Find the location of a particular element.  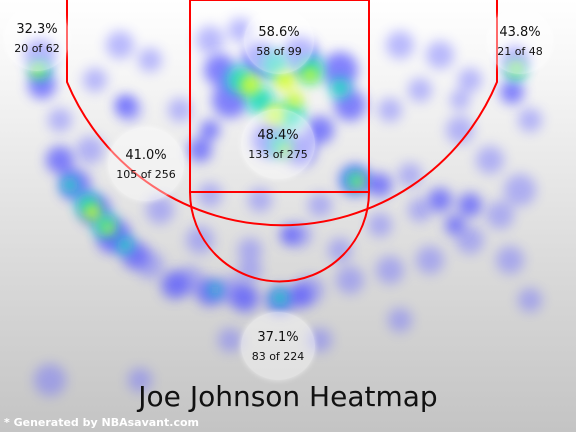

zone-left-corner-three: 32.3% 20 of 62 is located at coordinates (37, 38).